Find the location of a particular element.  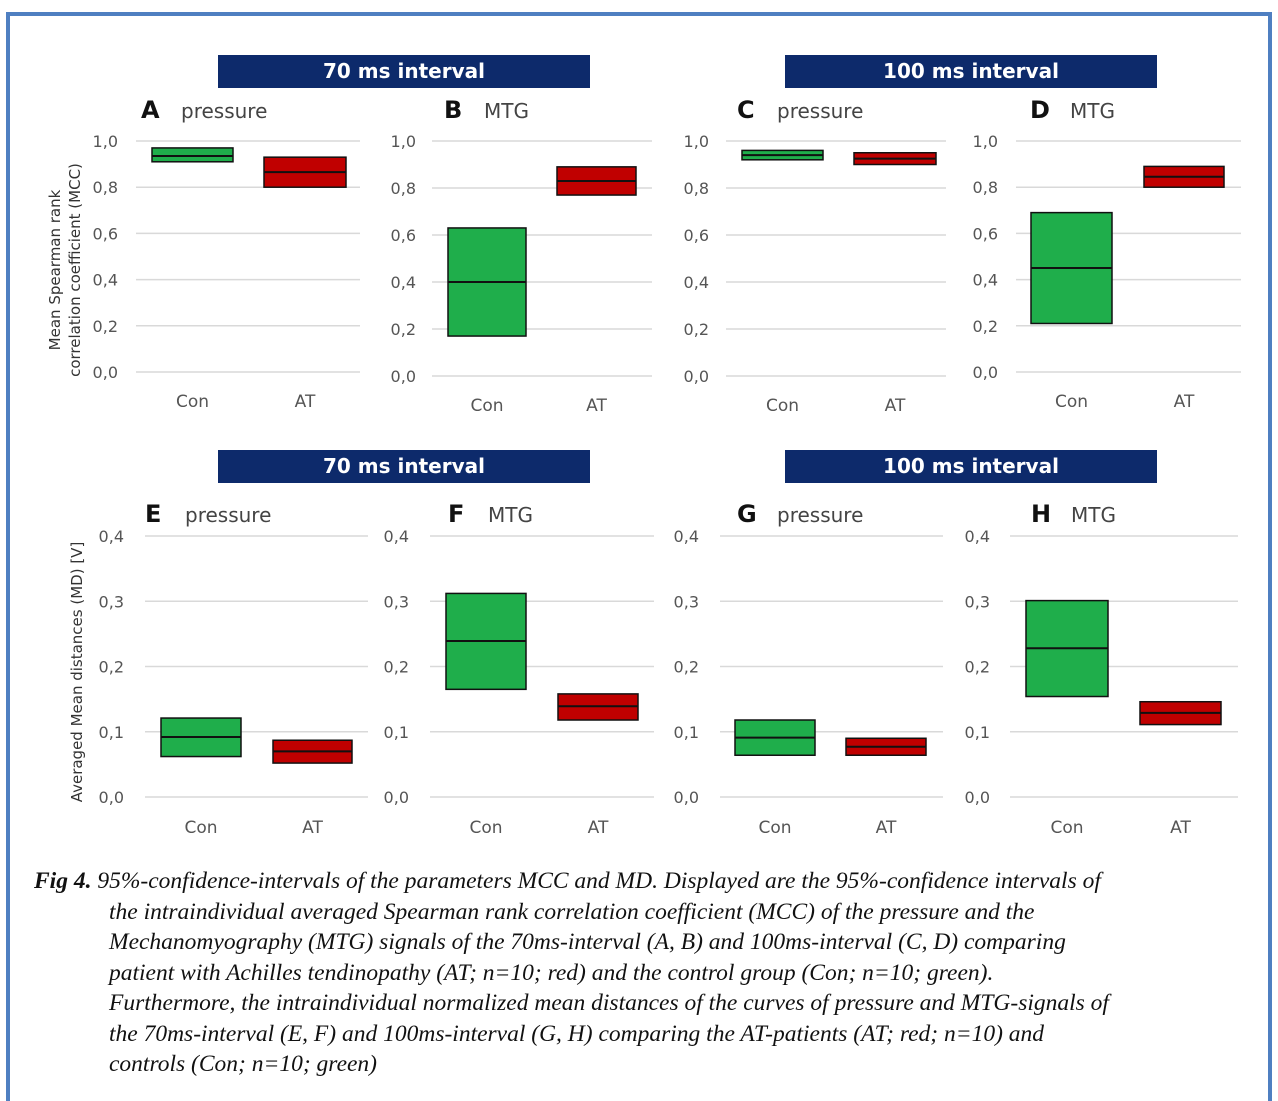

interval-banner-label-4: 100 ms interval is located at coordinates (971, 466).